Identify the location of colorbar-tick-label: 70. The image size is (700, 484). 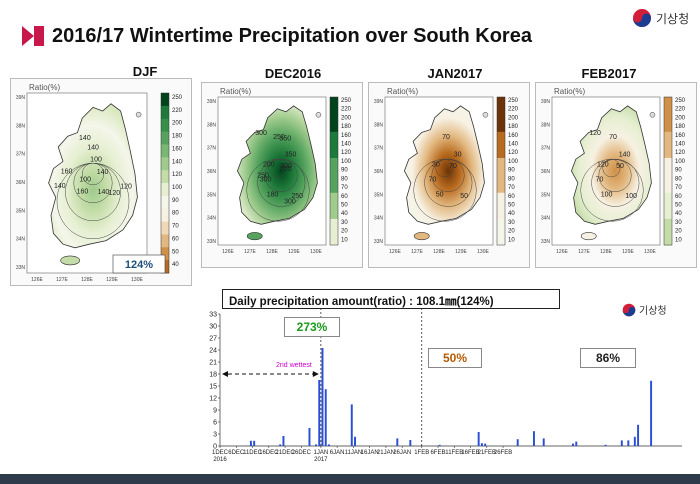
(511, 188).